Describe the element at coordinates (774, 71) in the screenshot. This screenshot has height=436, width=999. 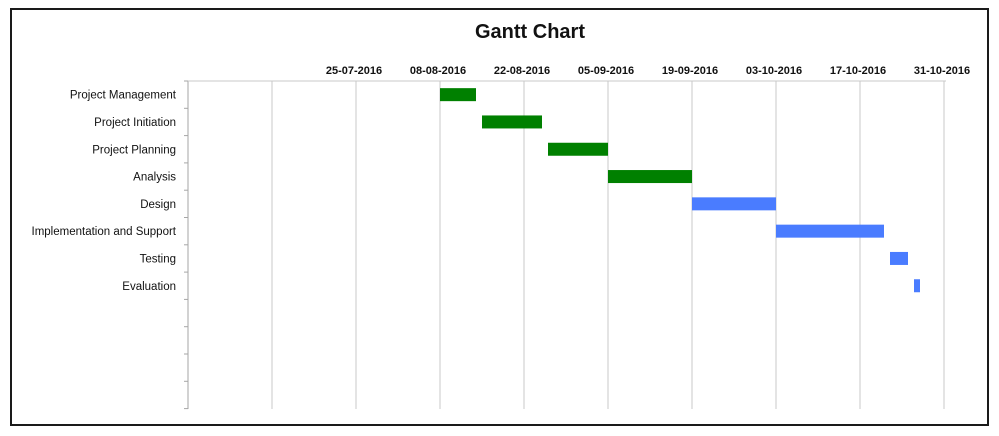
I see `x-tick-label: 03-10-2016` at that location.